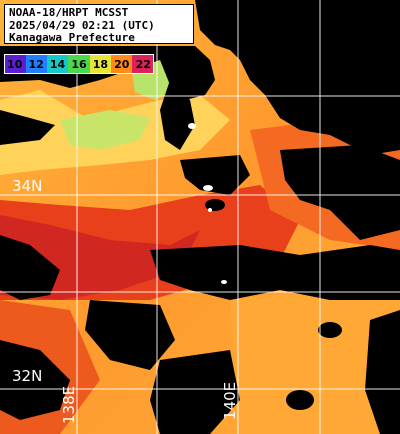  What do you see at coordinates (27, 127) in the screenshot?
I see `land-coast-west` at bounding box center [27, 127].